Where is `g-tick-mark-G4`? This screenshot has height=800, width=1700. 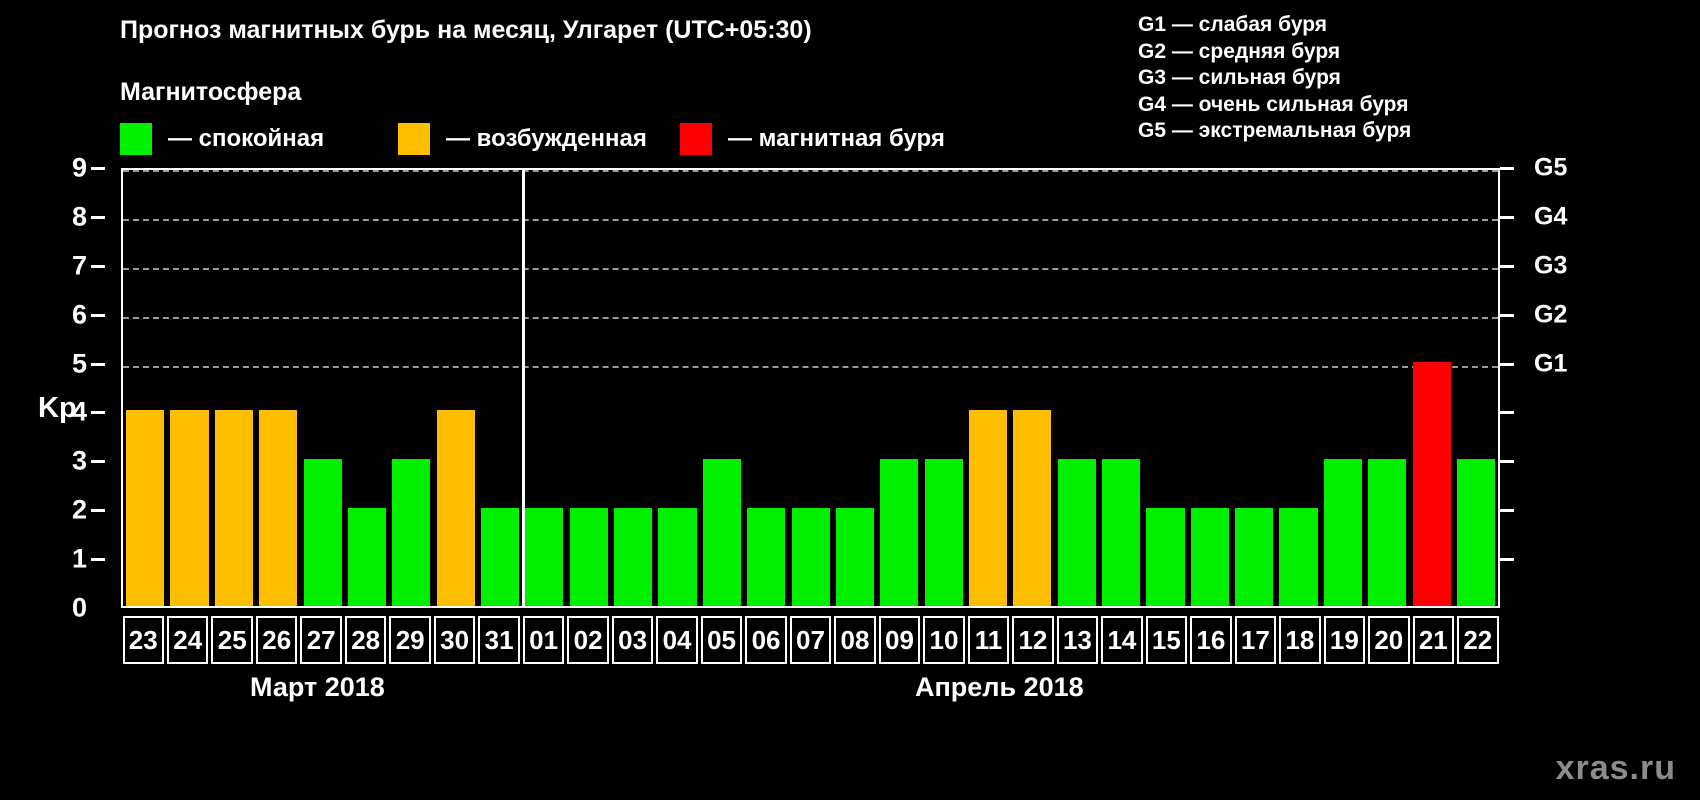
g-tick-mark-G4 is located at coordinates (1507, 217).